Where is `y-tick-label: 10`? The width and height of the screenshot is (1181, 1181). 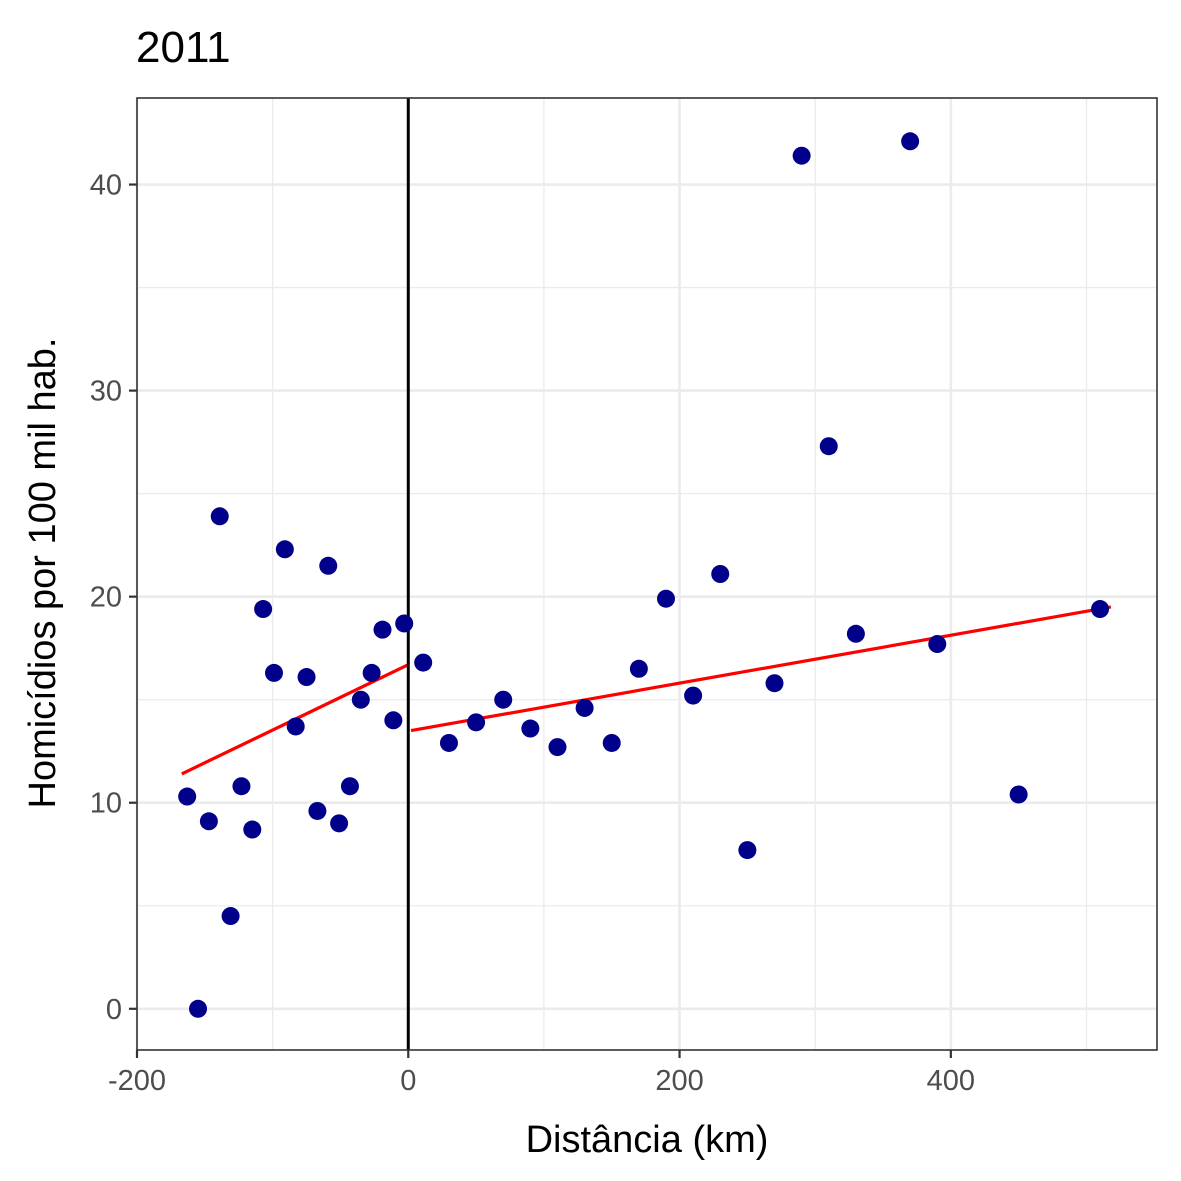
y-tick-label: 10 is located at coordinates (106, 804).